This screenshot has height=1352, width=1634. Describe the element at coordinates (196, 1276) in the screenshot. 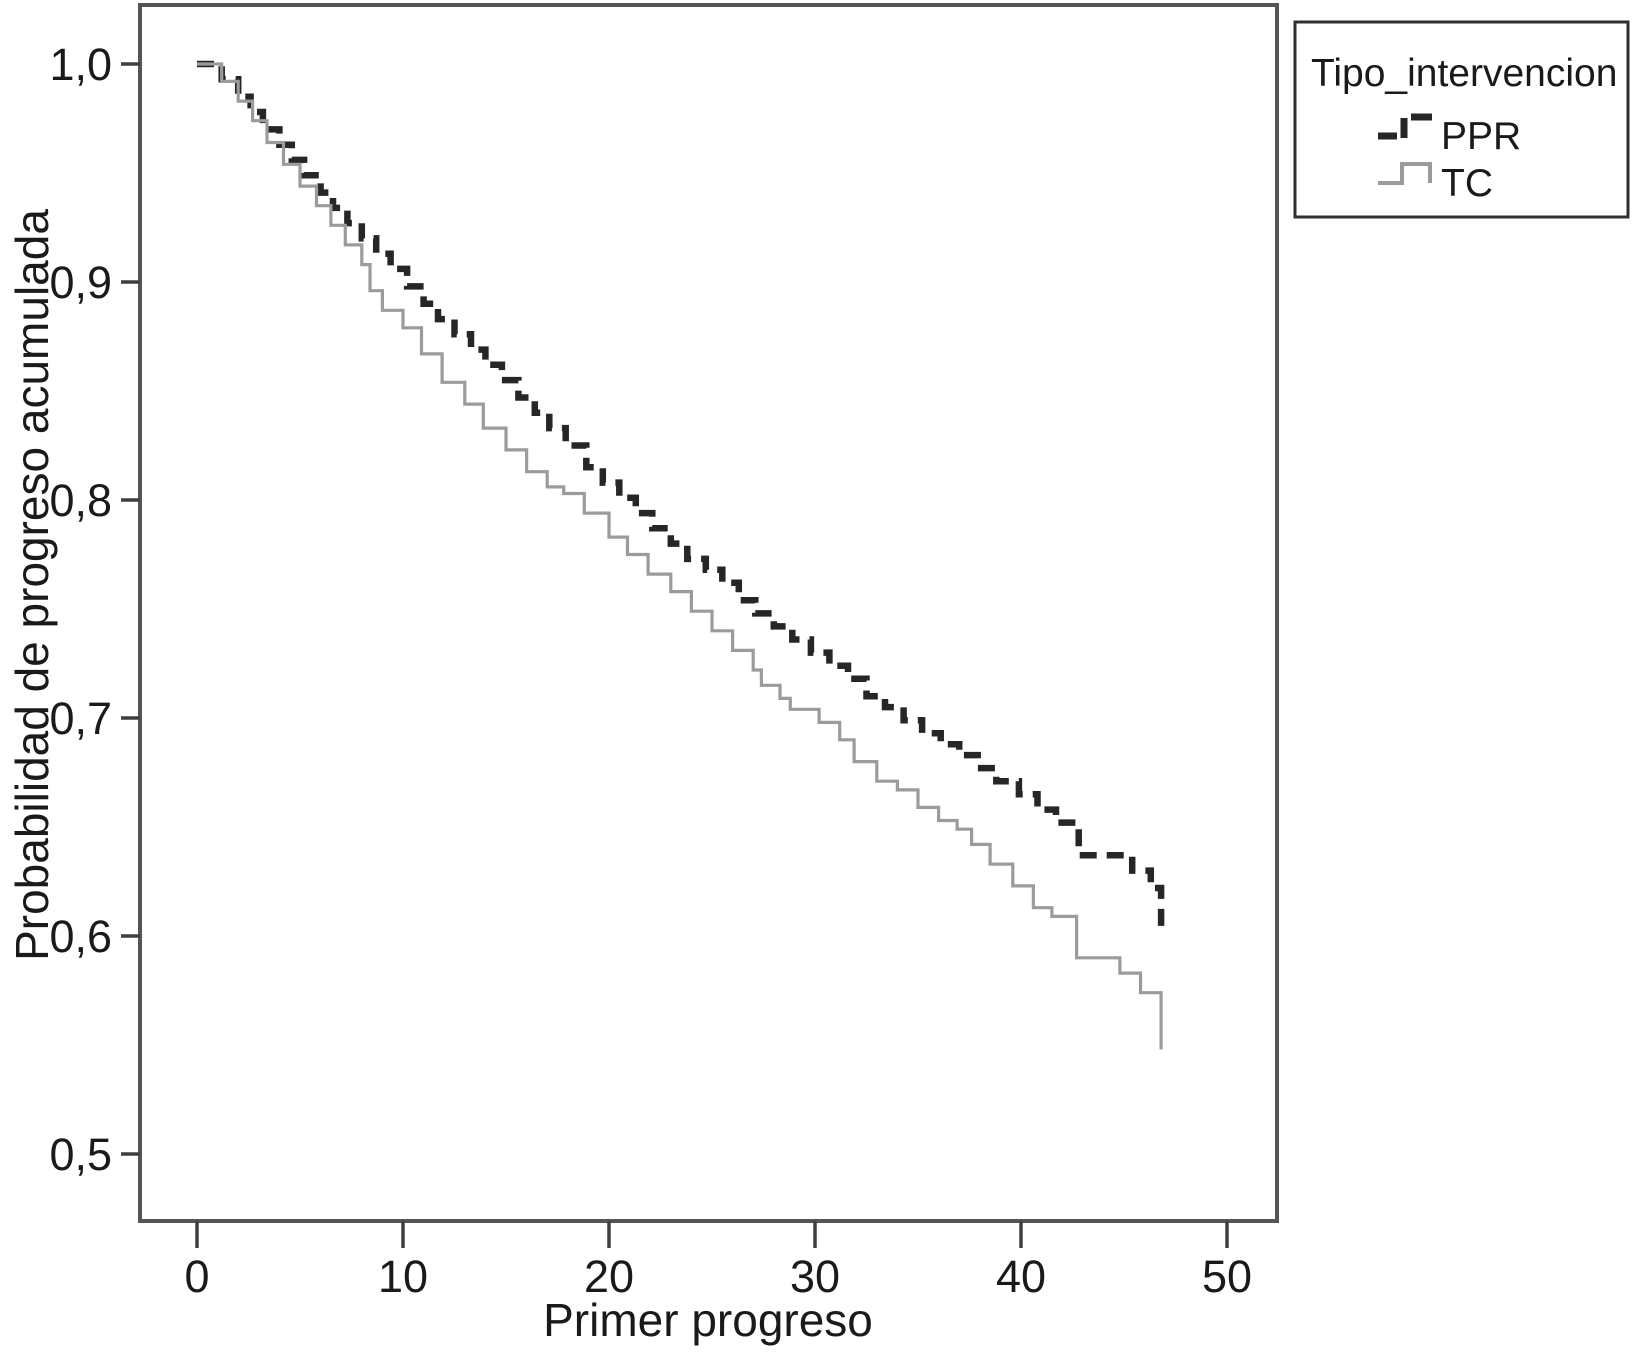

I see `x-tick-label: 0` at that location.